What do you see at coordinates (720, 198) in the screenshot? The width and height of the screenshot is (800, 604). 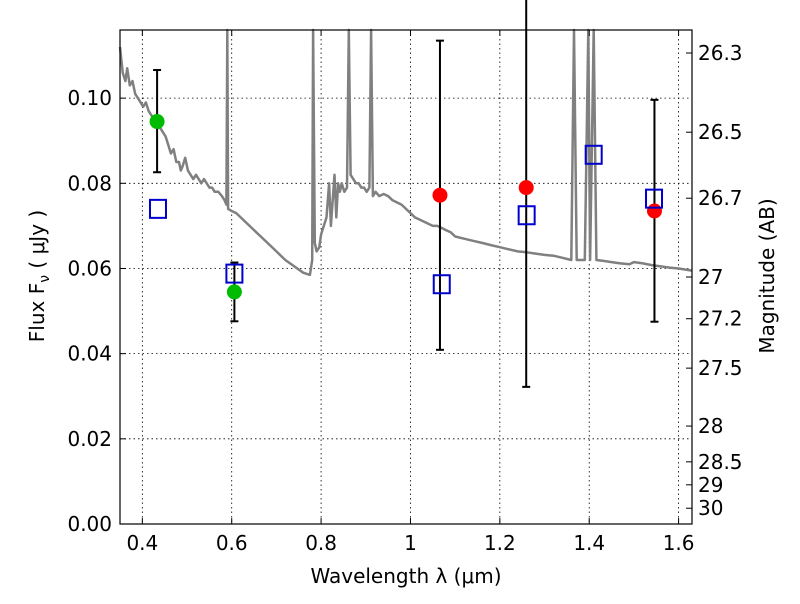 I see `mag-tick-label: 26.7` at bounding box center [720, 198].